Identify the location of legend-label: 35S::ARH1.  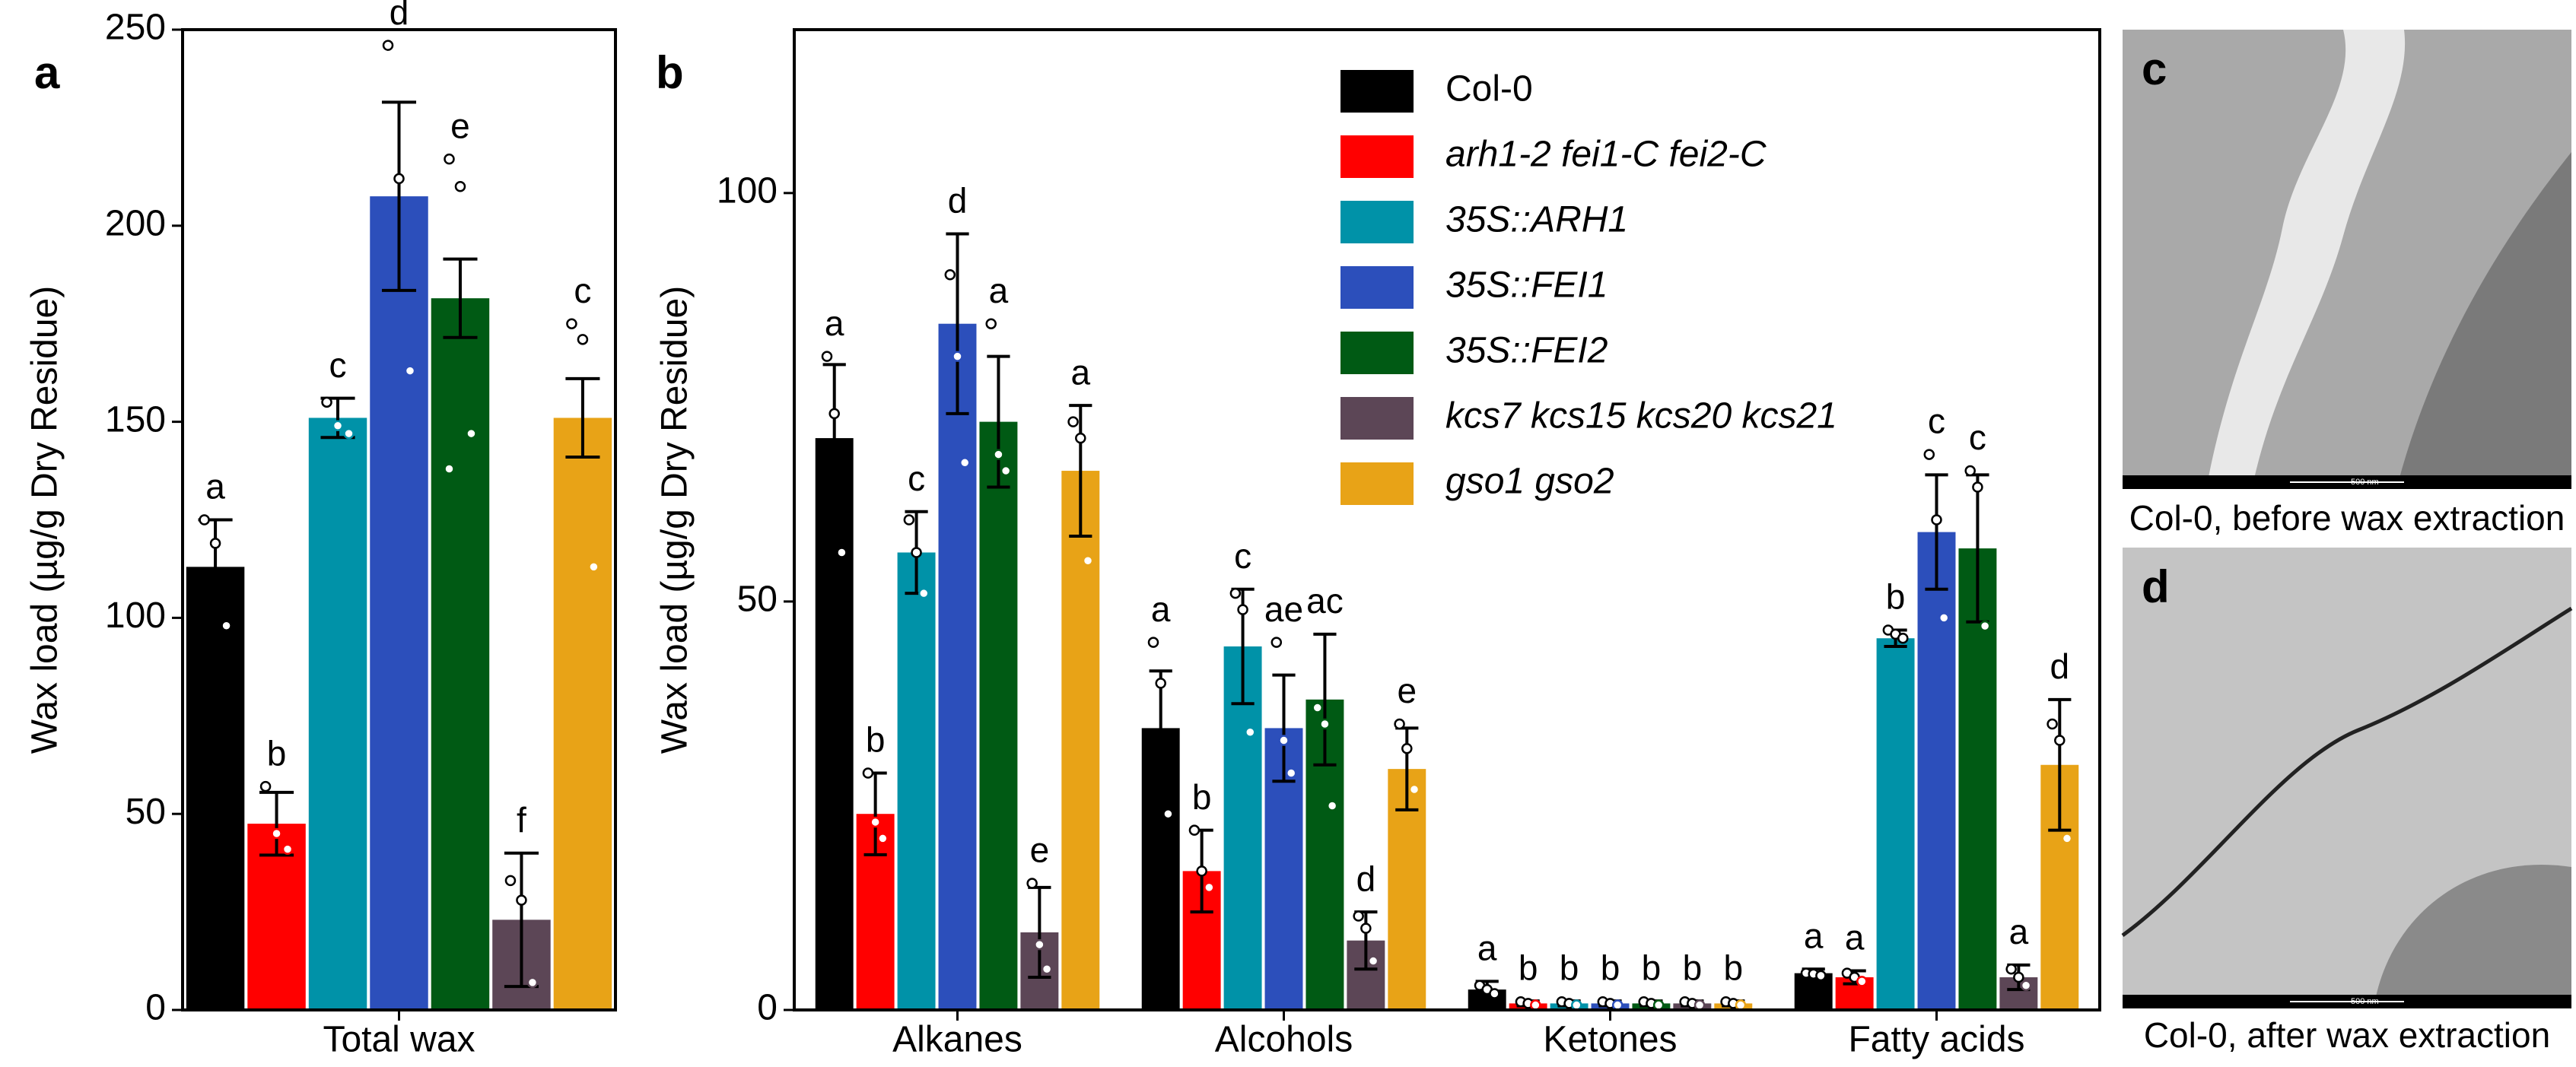
(1536, 220).